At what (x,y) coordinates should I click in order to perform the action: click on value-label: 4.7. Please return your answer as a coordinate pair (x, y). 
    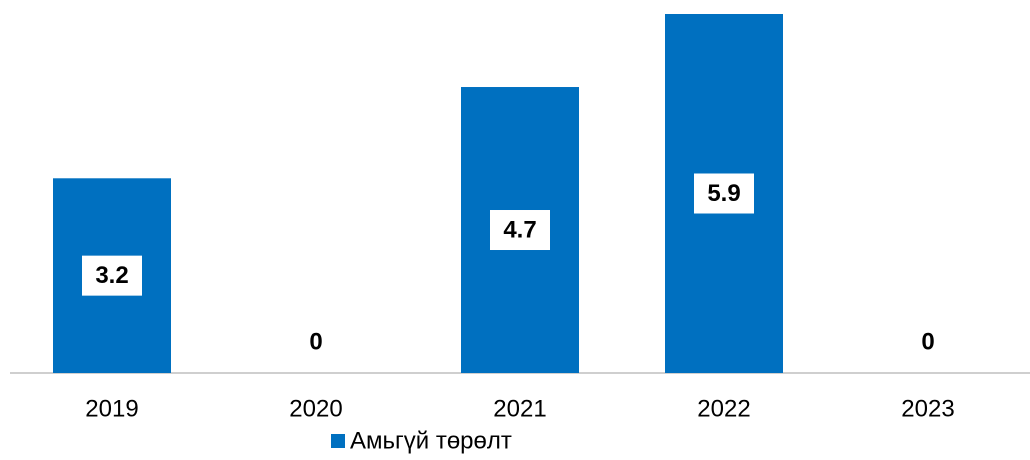
    Looking at the image, I should click on (519, 229).